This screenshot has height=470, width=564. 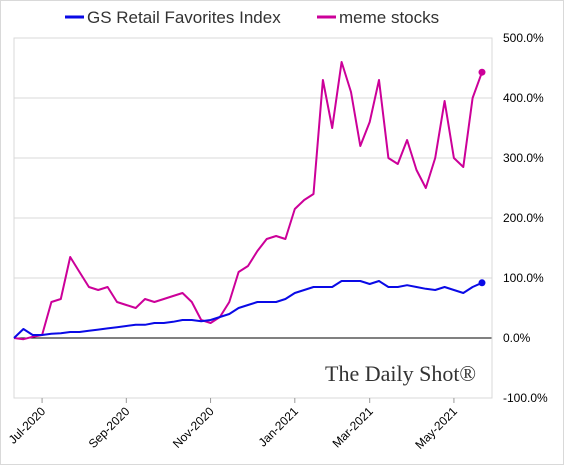 I want to click on y-tick-label: 200.0%, so click(x=523, y=218).